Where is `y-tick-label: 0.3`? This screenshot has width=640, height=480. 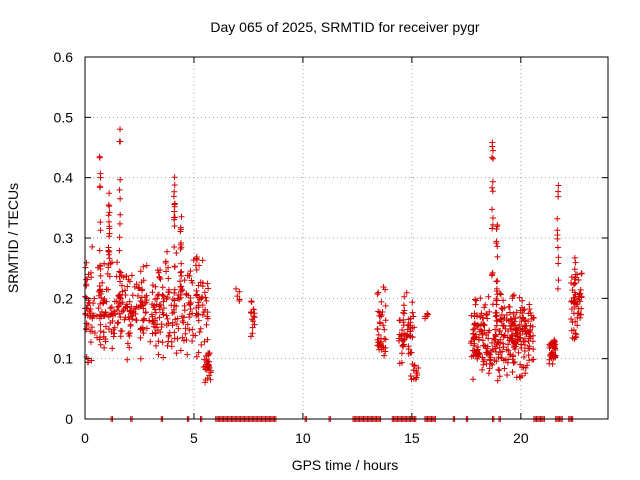 y-tick-label: 0.3 is located at coordinates (64, 238).